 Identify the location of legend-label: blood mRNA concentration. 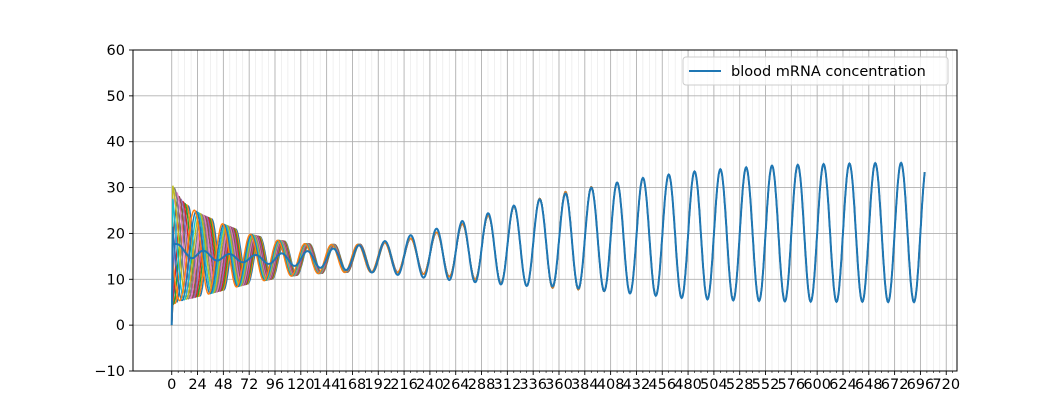
(828, 72).